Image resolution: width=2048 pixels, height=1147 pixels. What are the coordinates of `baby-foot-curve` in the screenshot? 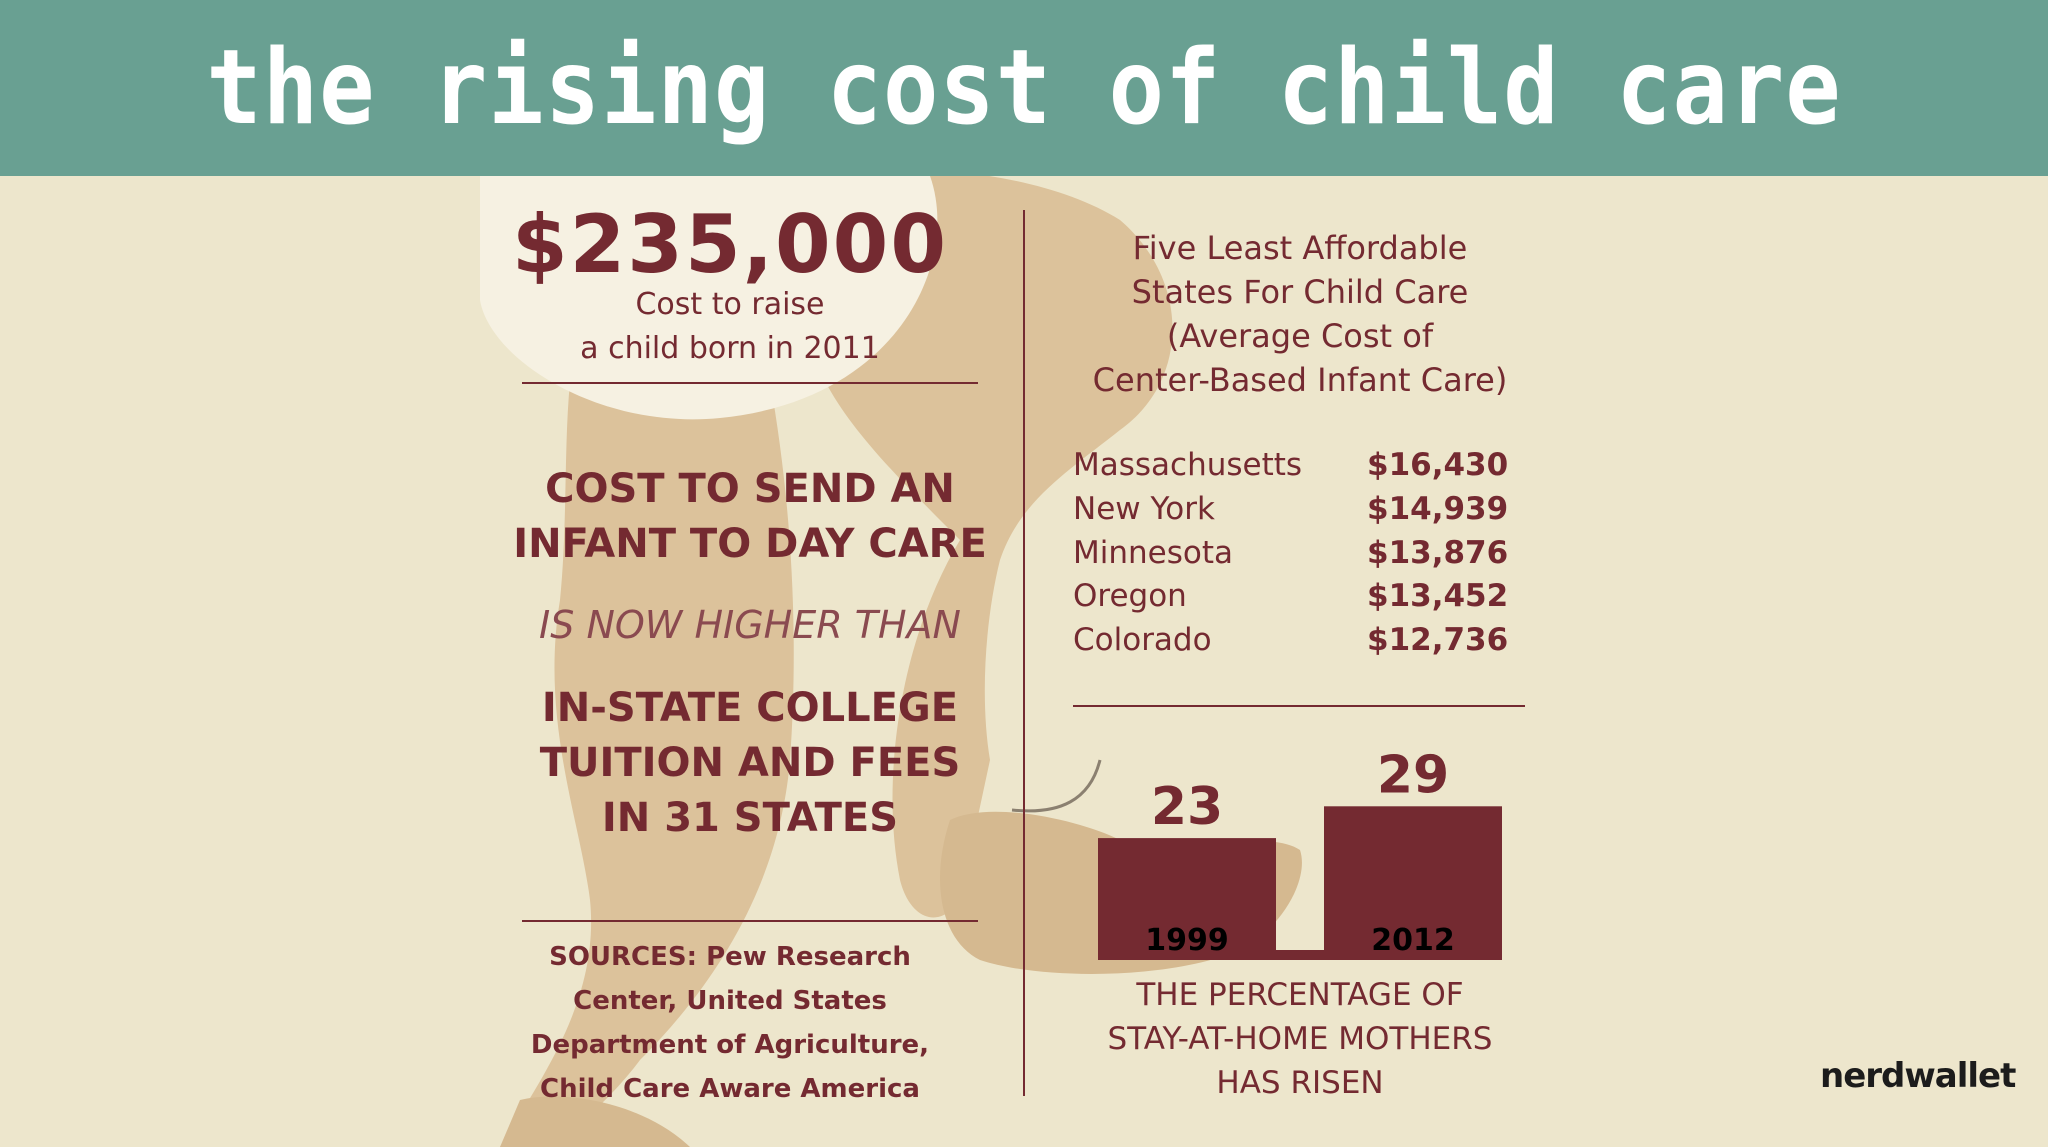 It's located at (1056, 786).